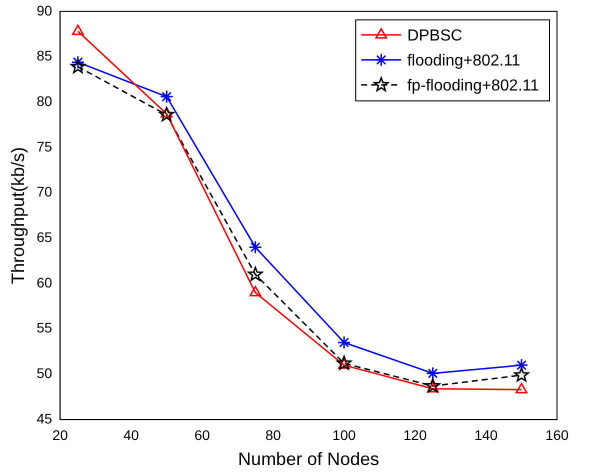 This screenshot has height=473, width=595. I want to click on x-tick-label: 120, so click(415, 434).